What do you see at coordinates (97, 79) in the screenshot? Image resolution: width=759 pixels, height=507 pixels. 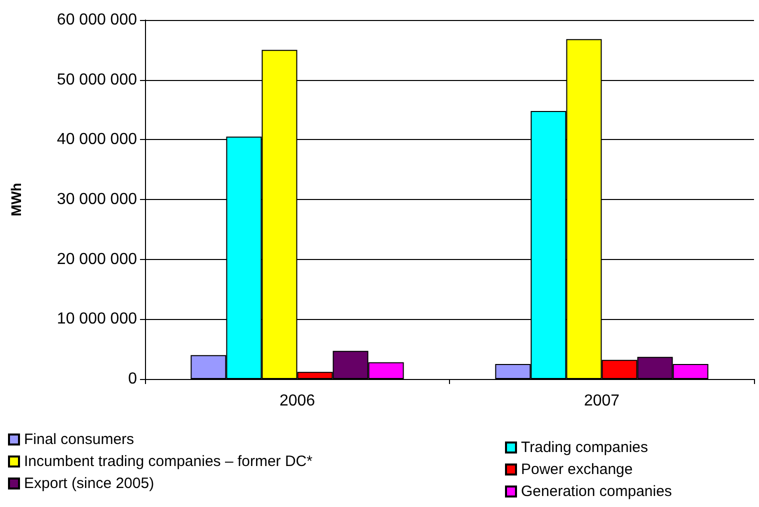 I see `y-tick-label: 50 000 000` at bounding box center [97, 79].